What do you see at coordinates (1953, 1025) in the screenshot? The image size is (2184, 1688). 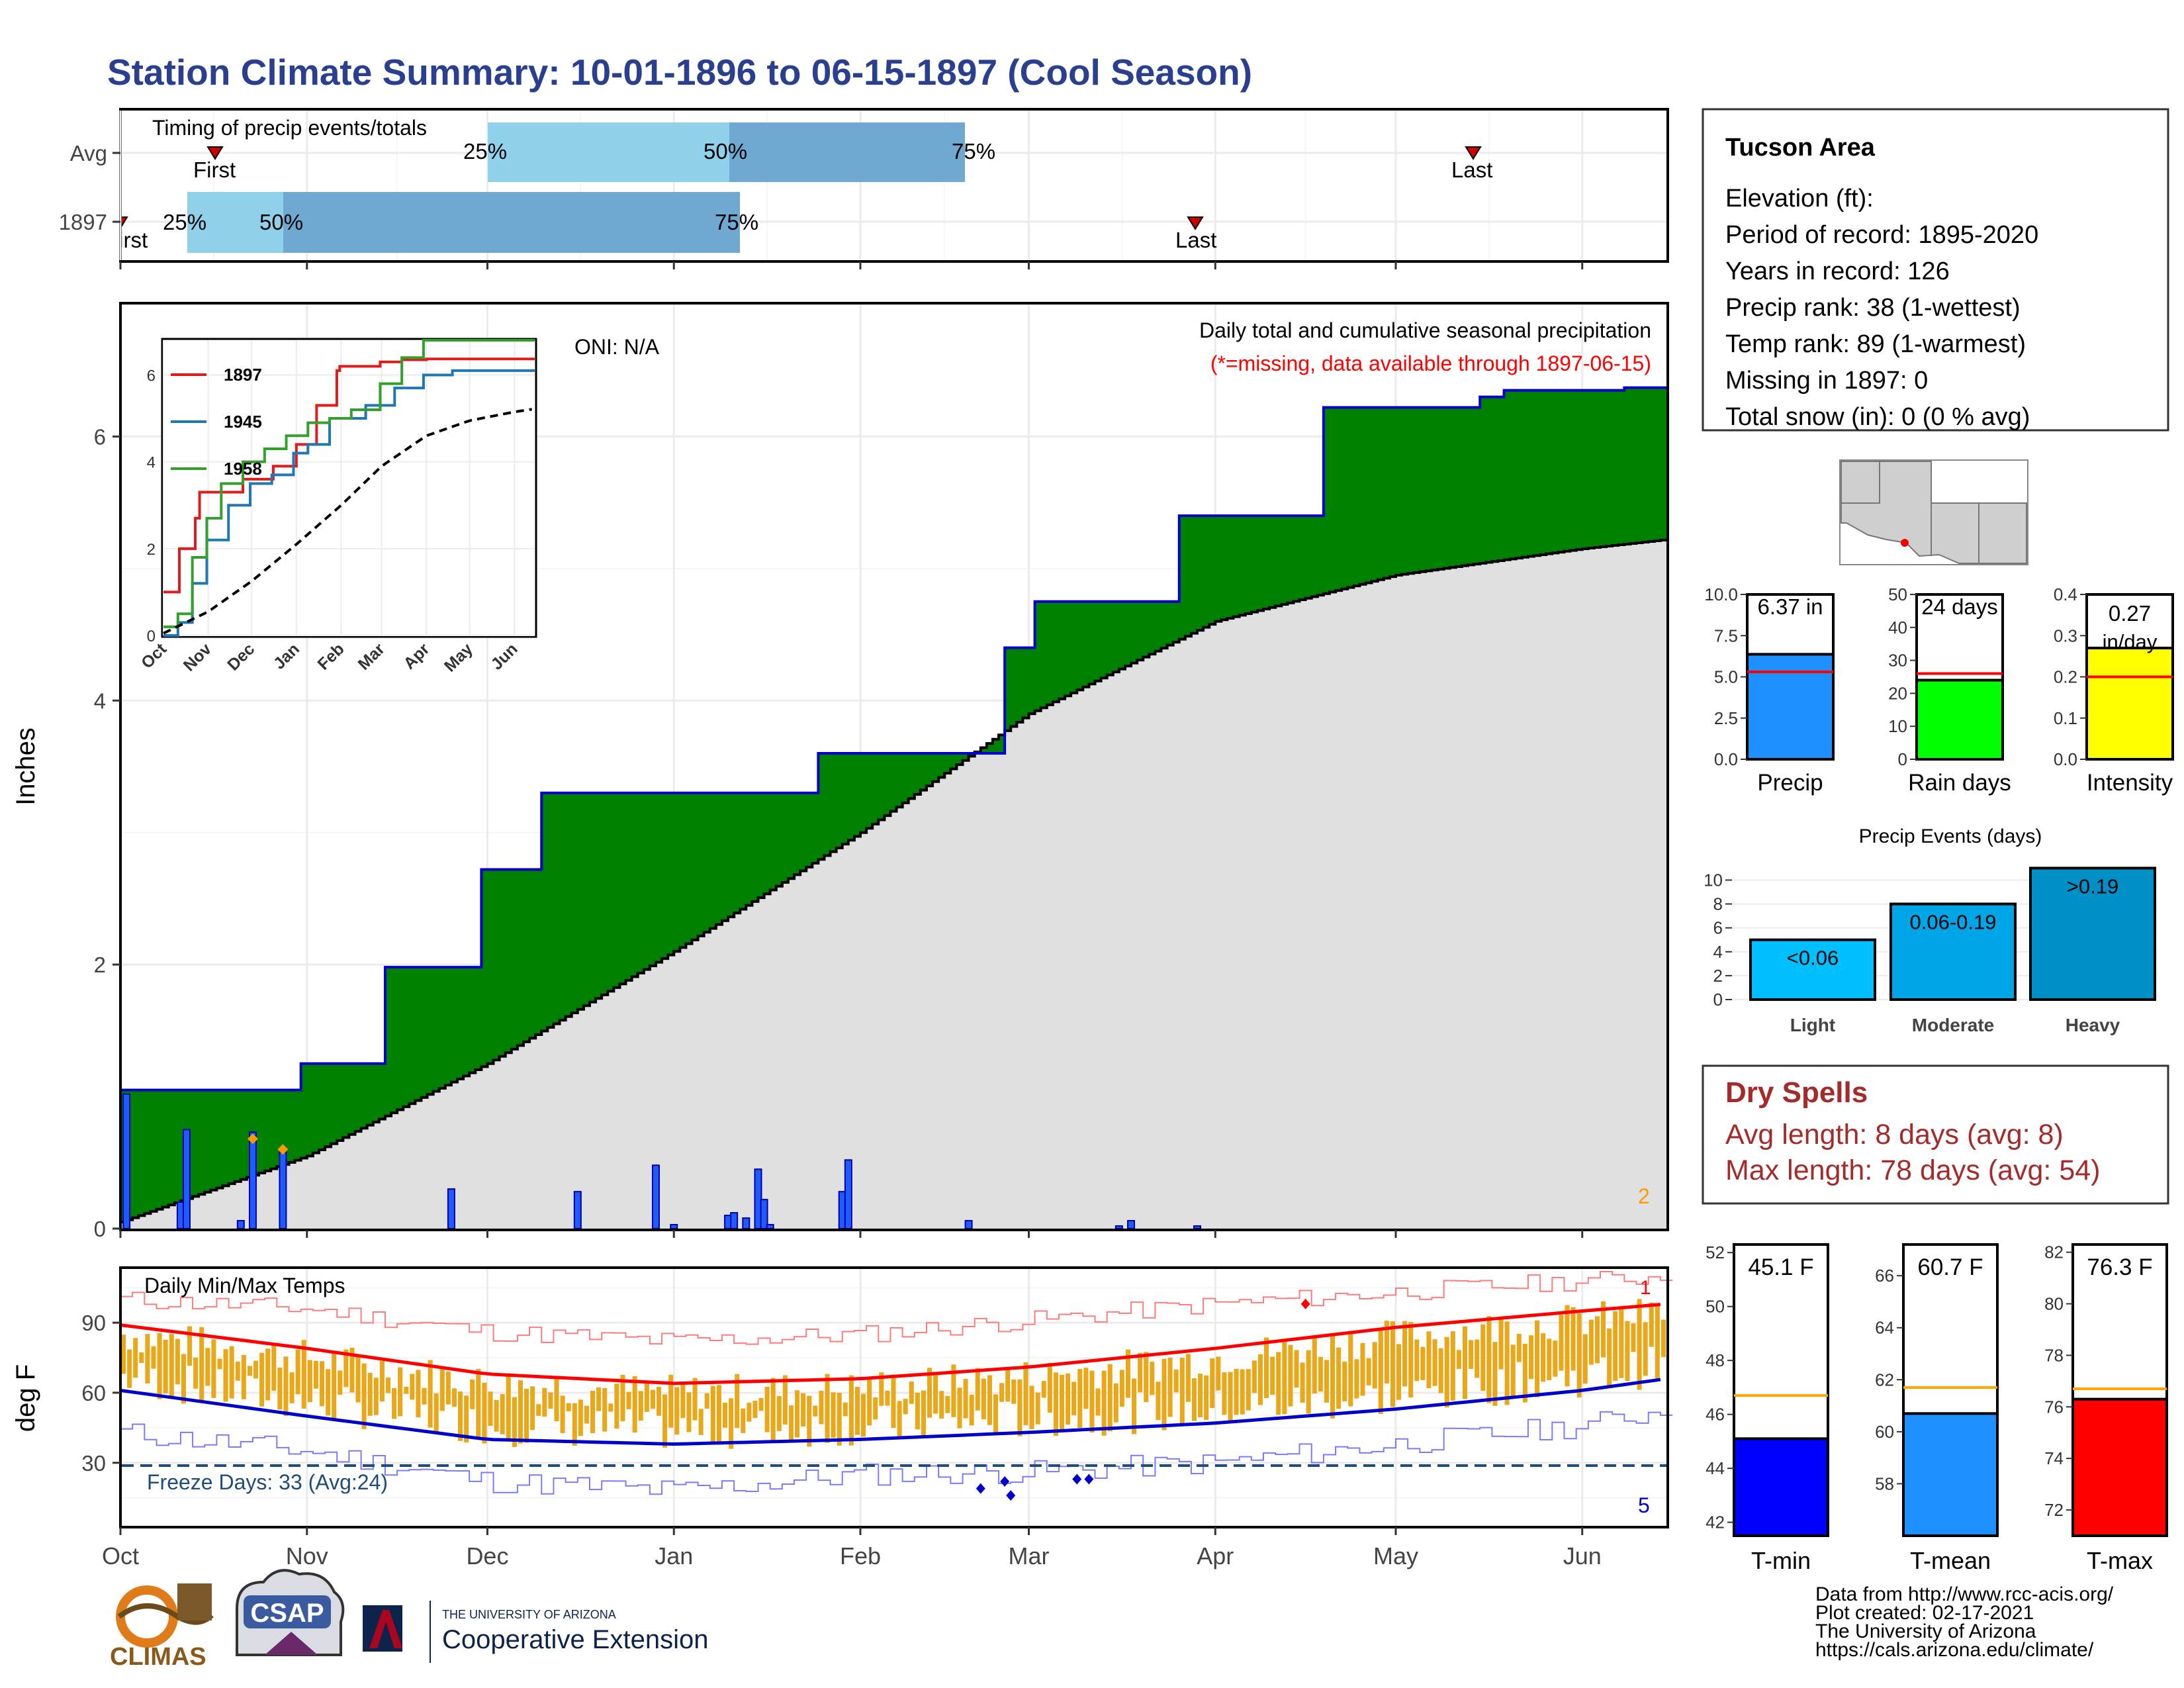 I see `events-bar-label: Moderate` at bounding box center [1953, 1025].